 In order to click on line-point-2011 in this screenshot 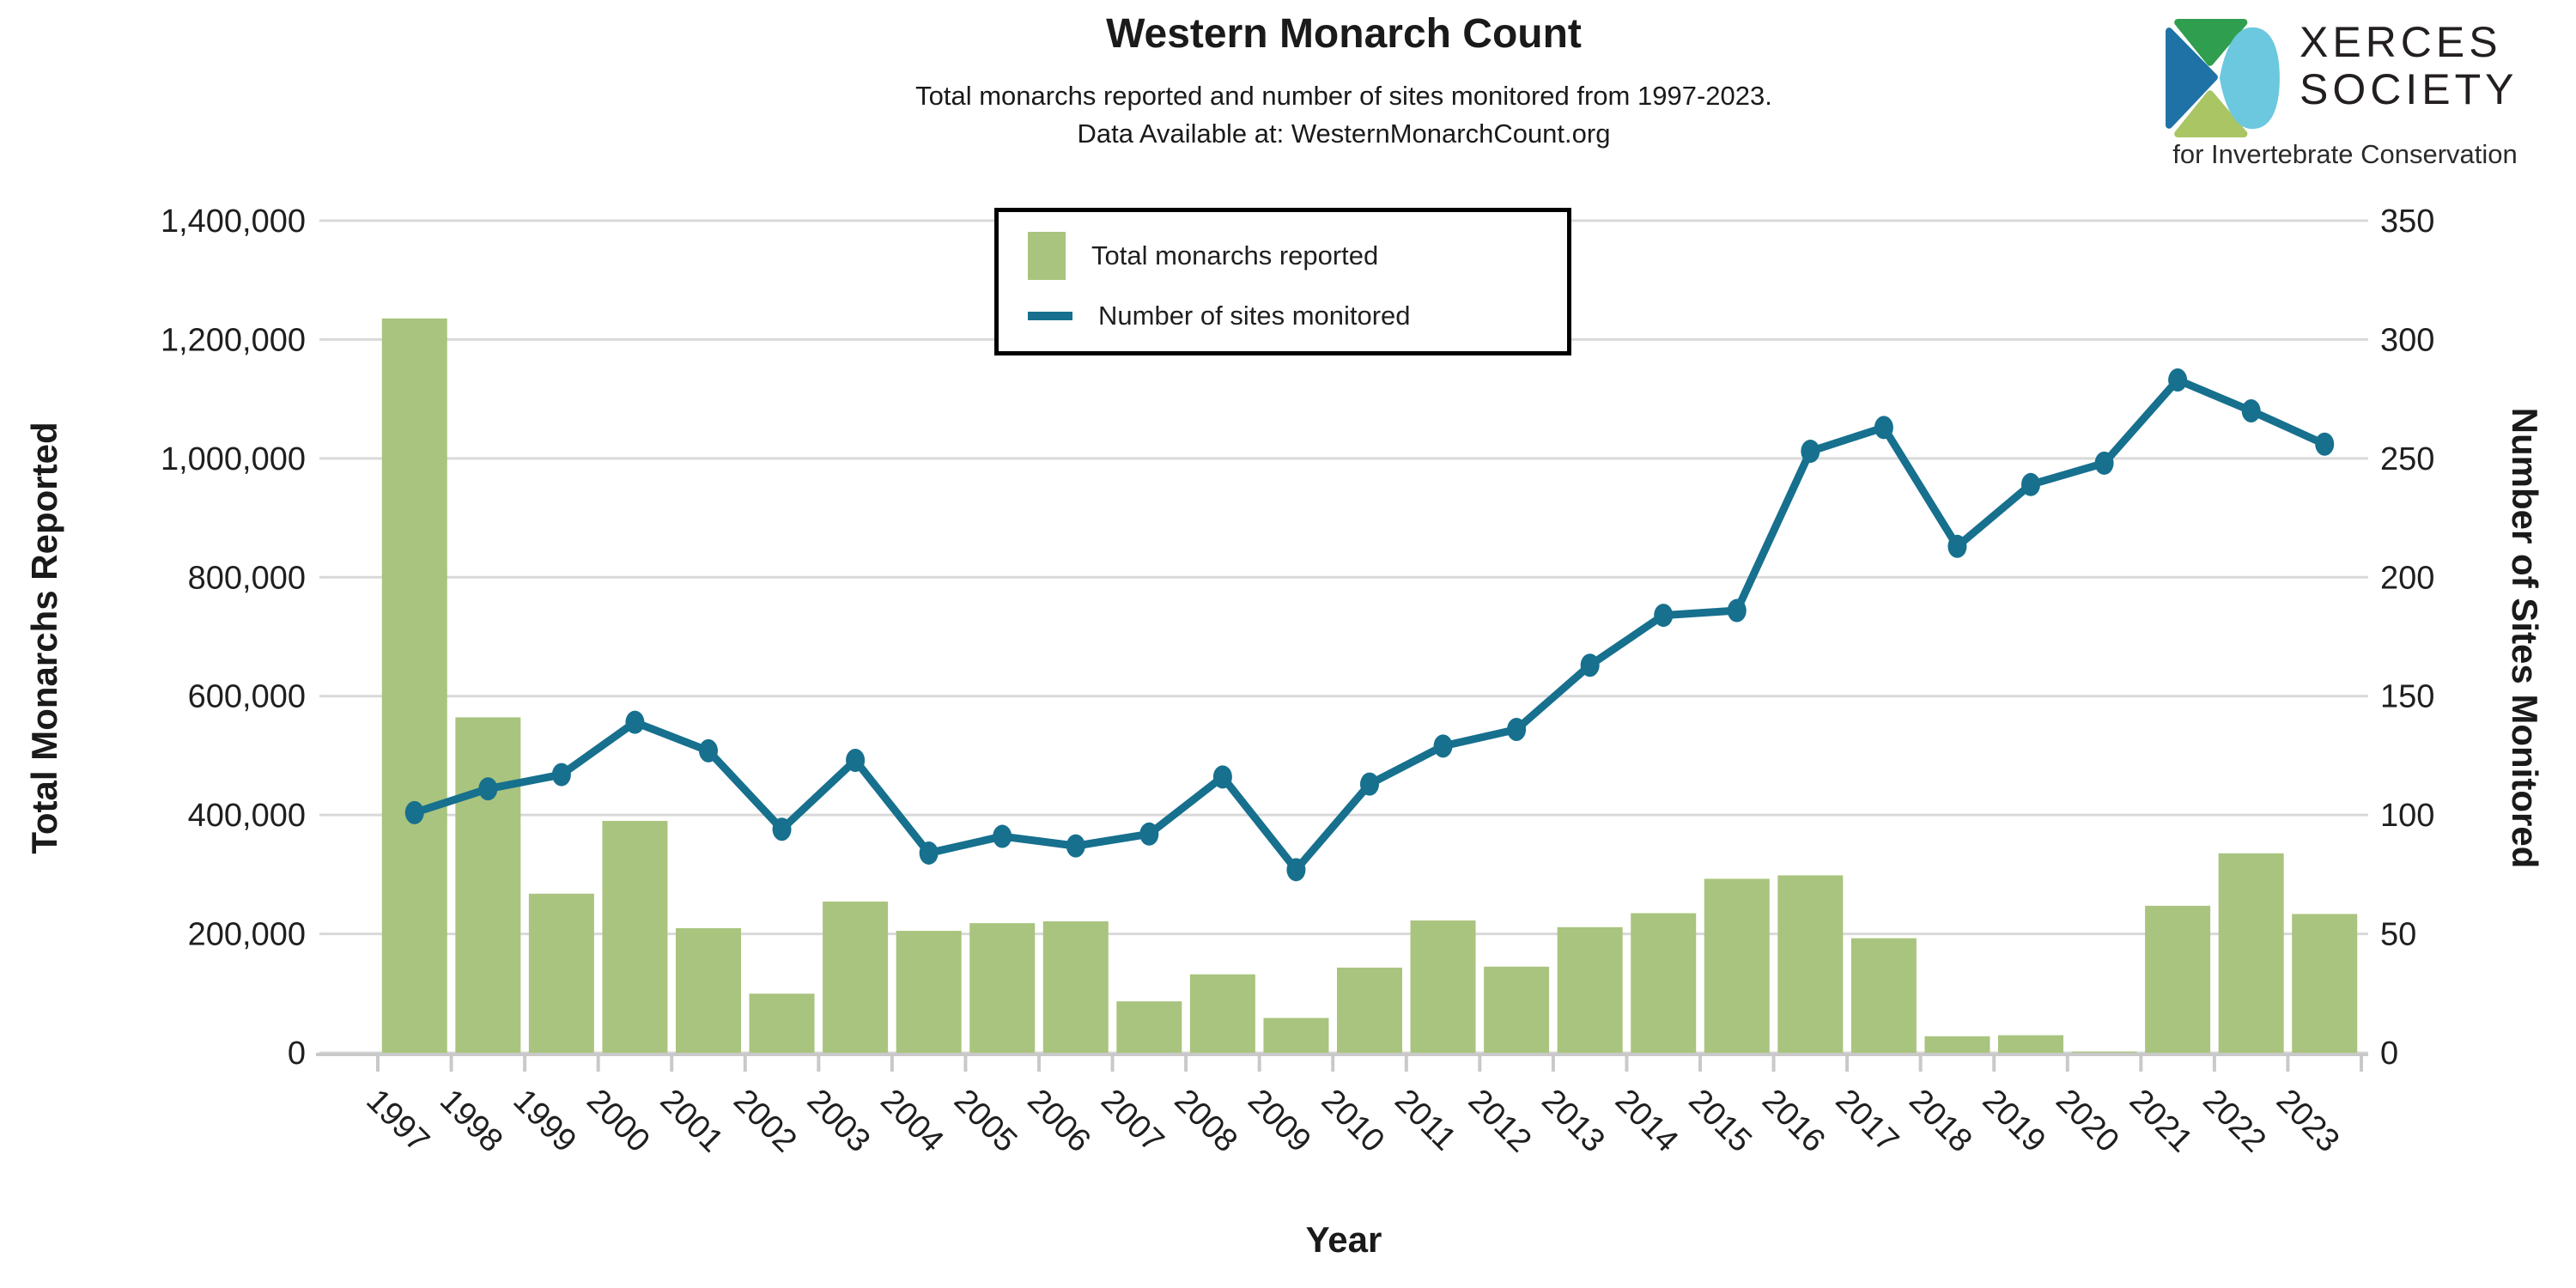, I will do `click(1443, 746)`.